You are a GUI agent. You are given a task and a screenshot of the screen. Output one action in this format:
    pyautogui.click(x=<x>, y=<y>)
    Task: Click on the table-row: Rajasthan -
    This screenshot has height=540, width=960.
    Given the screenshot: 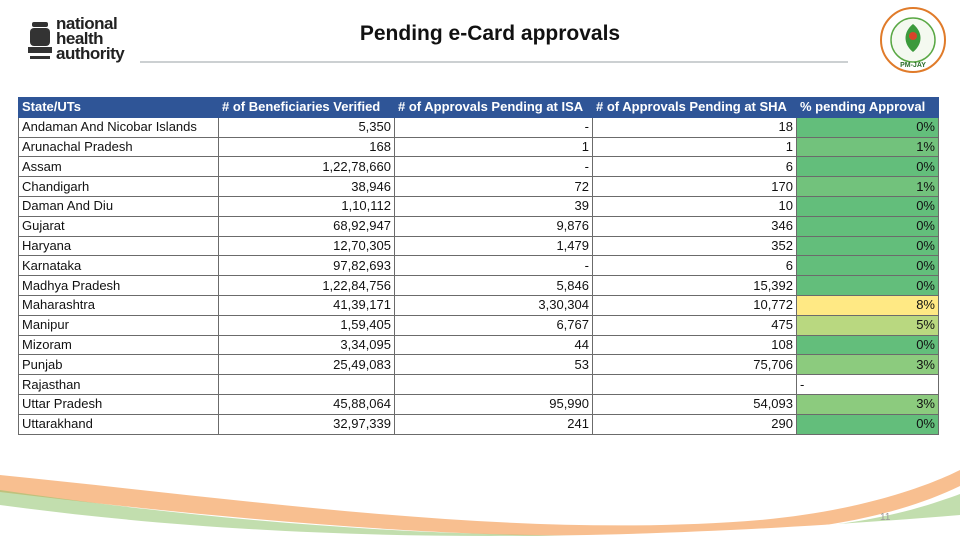 What is the action you would take?
    pyautogui.click(x=478, y=384)
    